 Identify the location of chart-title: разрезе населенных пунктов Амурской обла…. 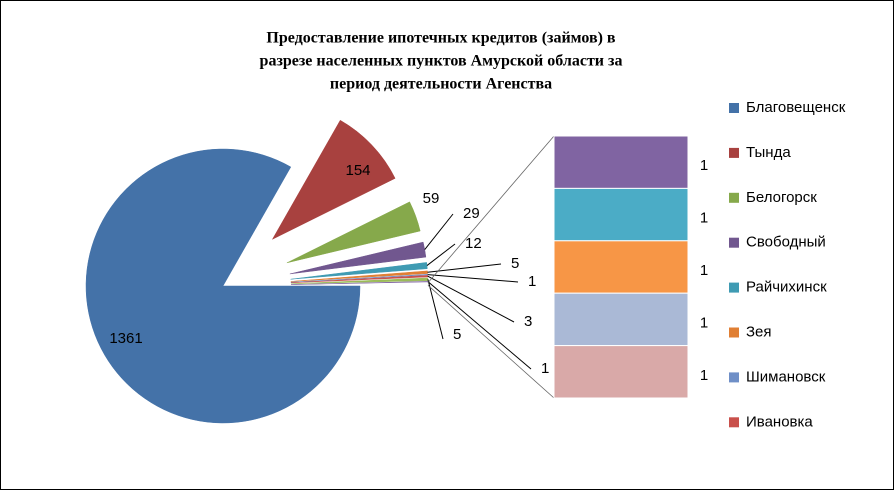
(441, 61).